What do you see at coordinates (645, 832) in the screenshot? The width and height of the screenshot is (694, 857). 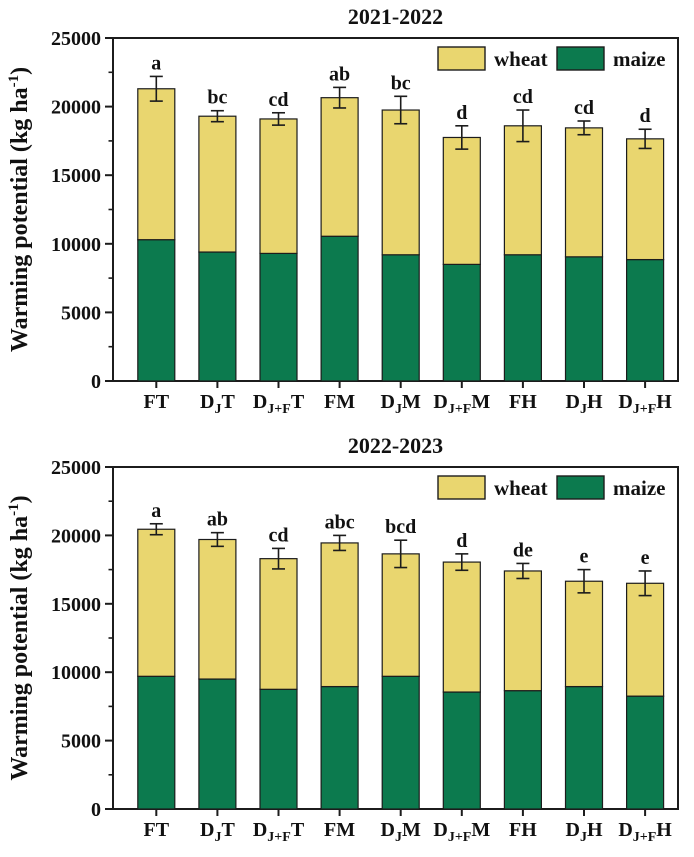 I see `x-tick-label-DJ+FH: DJ+FH` at bounding box center [645, 832].